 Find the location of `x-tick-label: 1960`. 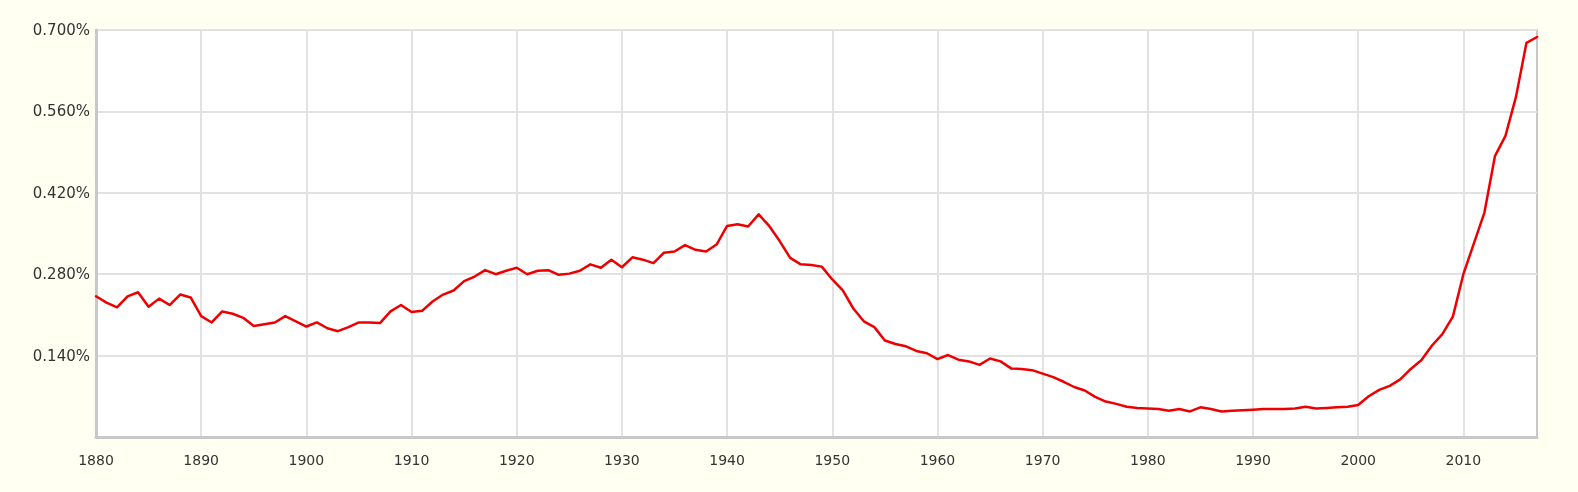

x-tick-label: 1960 is located at coordinates (937, 460).